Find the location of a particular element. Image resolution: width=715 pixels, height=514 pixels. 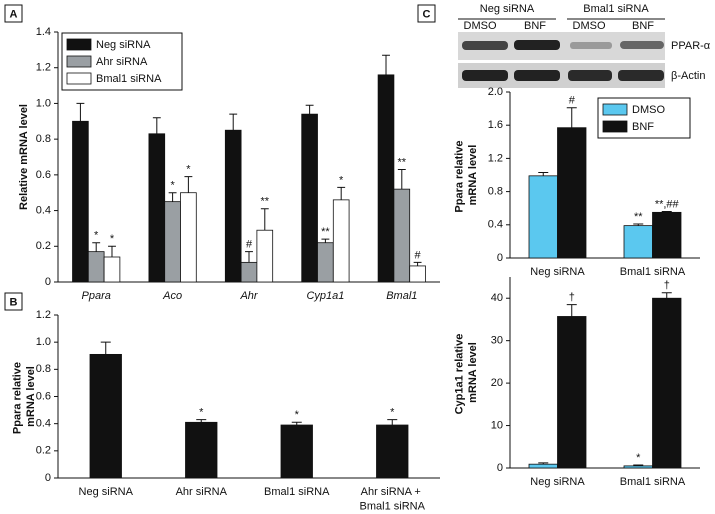

y-tick-label: 2.0 is located at coordinates (495, 92).